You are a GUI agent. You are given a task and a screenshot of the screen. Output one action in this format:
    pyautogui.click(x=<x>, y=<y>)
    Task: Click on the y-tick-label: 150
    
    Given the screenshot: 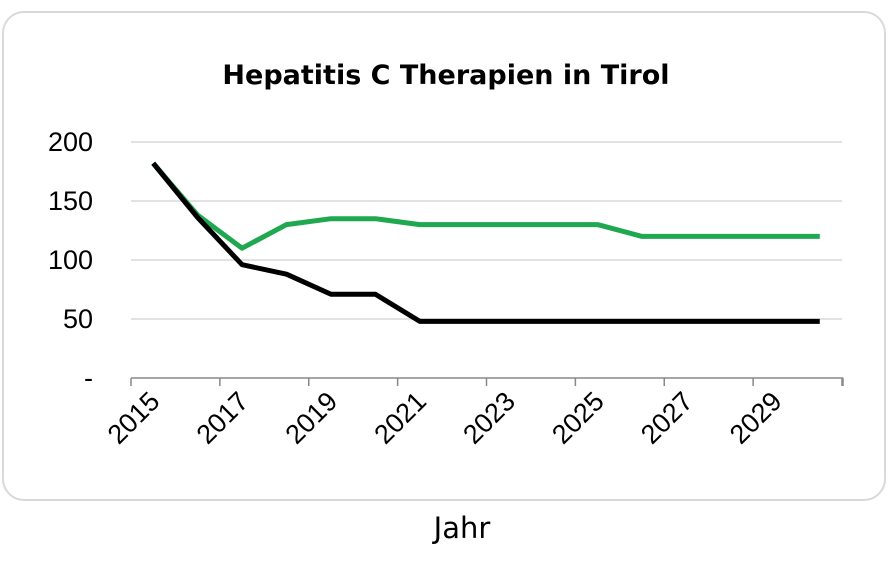 What is the action you would take?
    pyautogui.click(x=70, y=201)
    